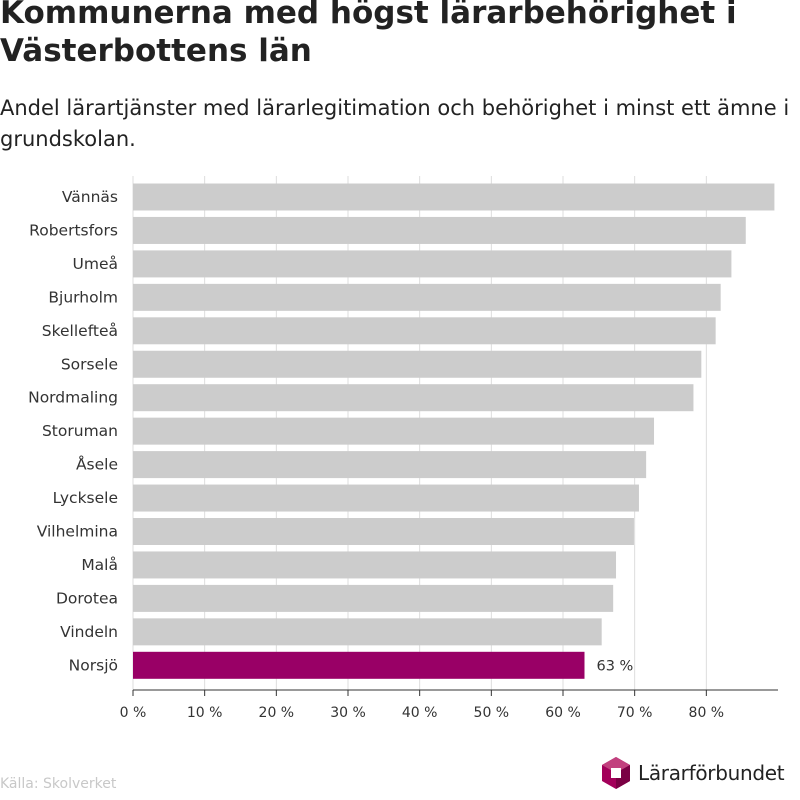 The image size is (800, 800). What do you see at coordinates (348, 713) in the screenshot?
I see `x-tick-label: 30 %` at bounding box center [348, 713].